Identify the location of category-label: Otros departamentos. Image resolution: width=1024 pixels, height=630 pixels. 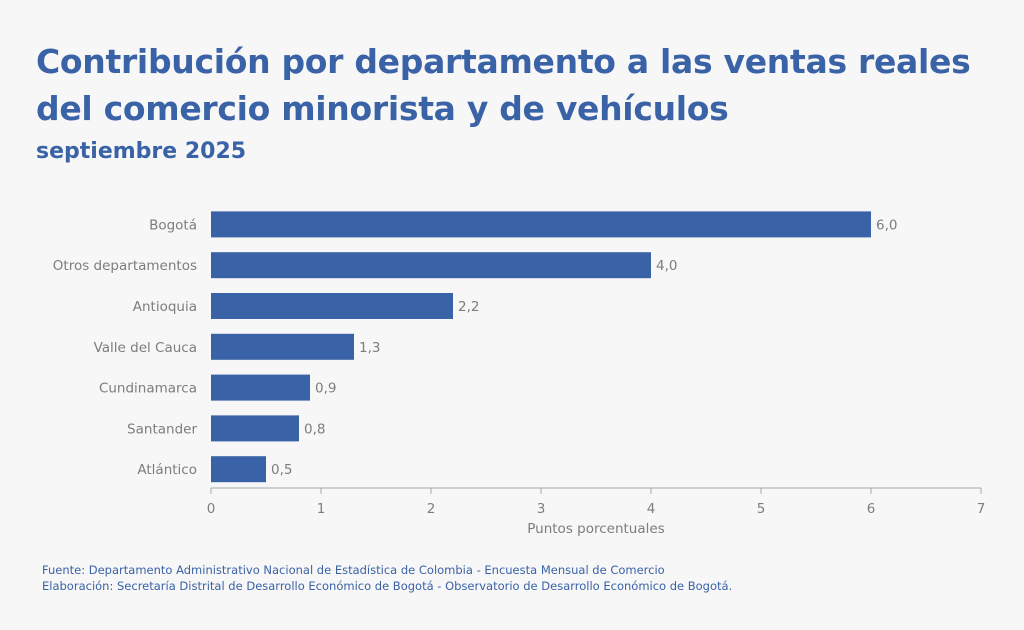
(125, 266).